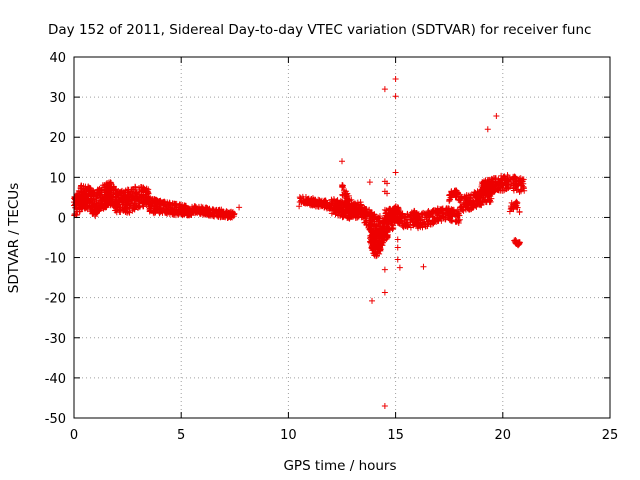 This screenshot has width=640, height=480. I want to click on x-tick-label: 10, so click(288, 435).